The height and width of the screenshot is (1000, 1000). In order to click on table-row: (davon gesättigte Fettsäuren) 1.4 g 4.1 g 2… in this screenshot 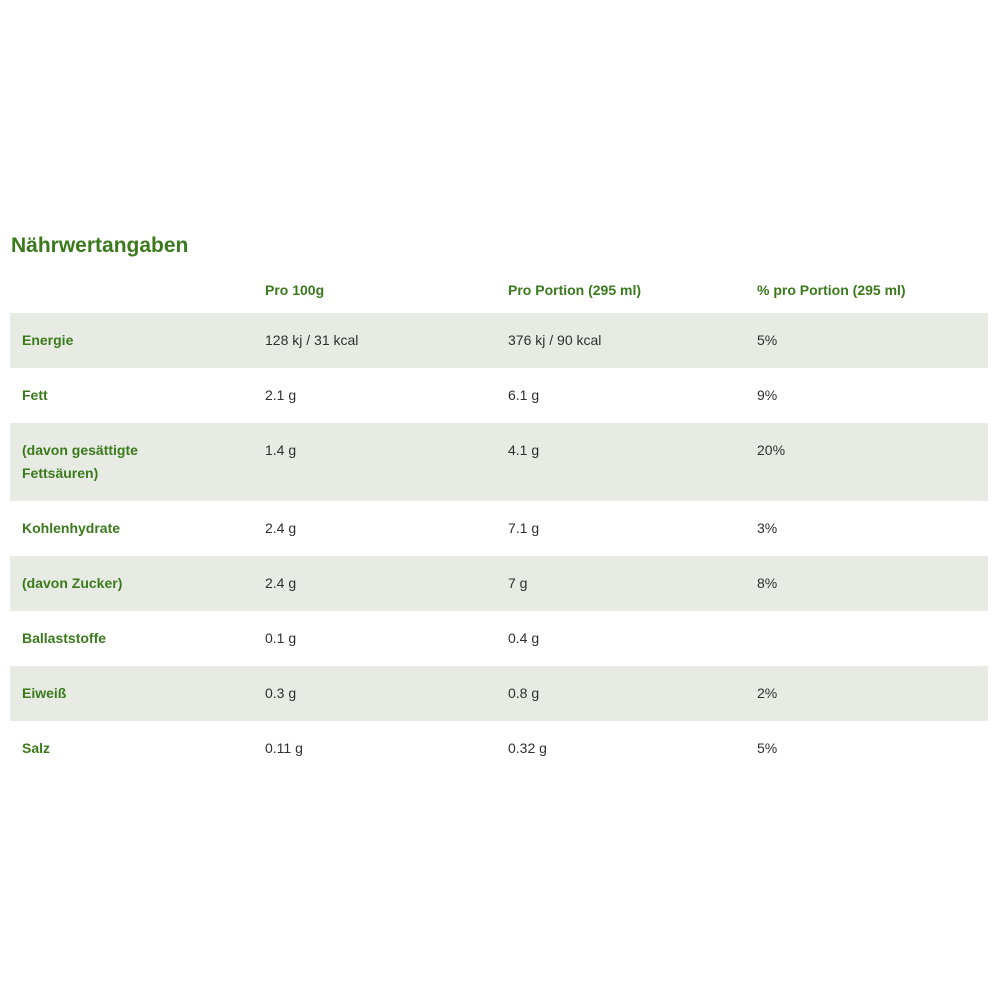, I will do `click(499, 462)`.